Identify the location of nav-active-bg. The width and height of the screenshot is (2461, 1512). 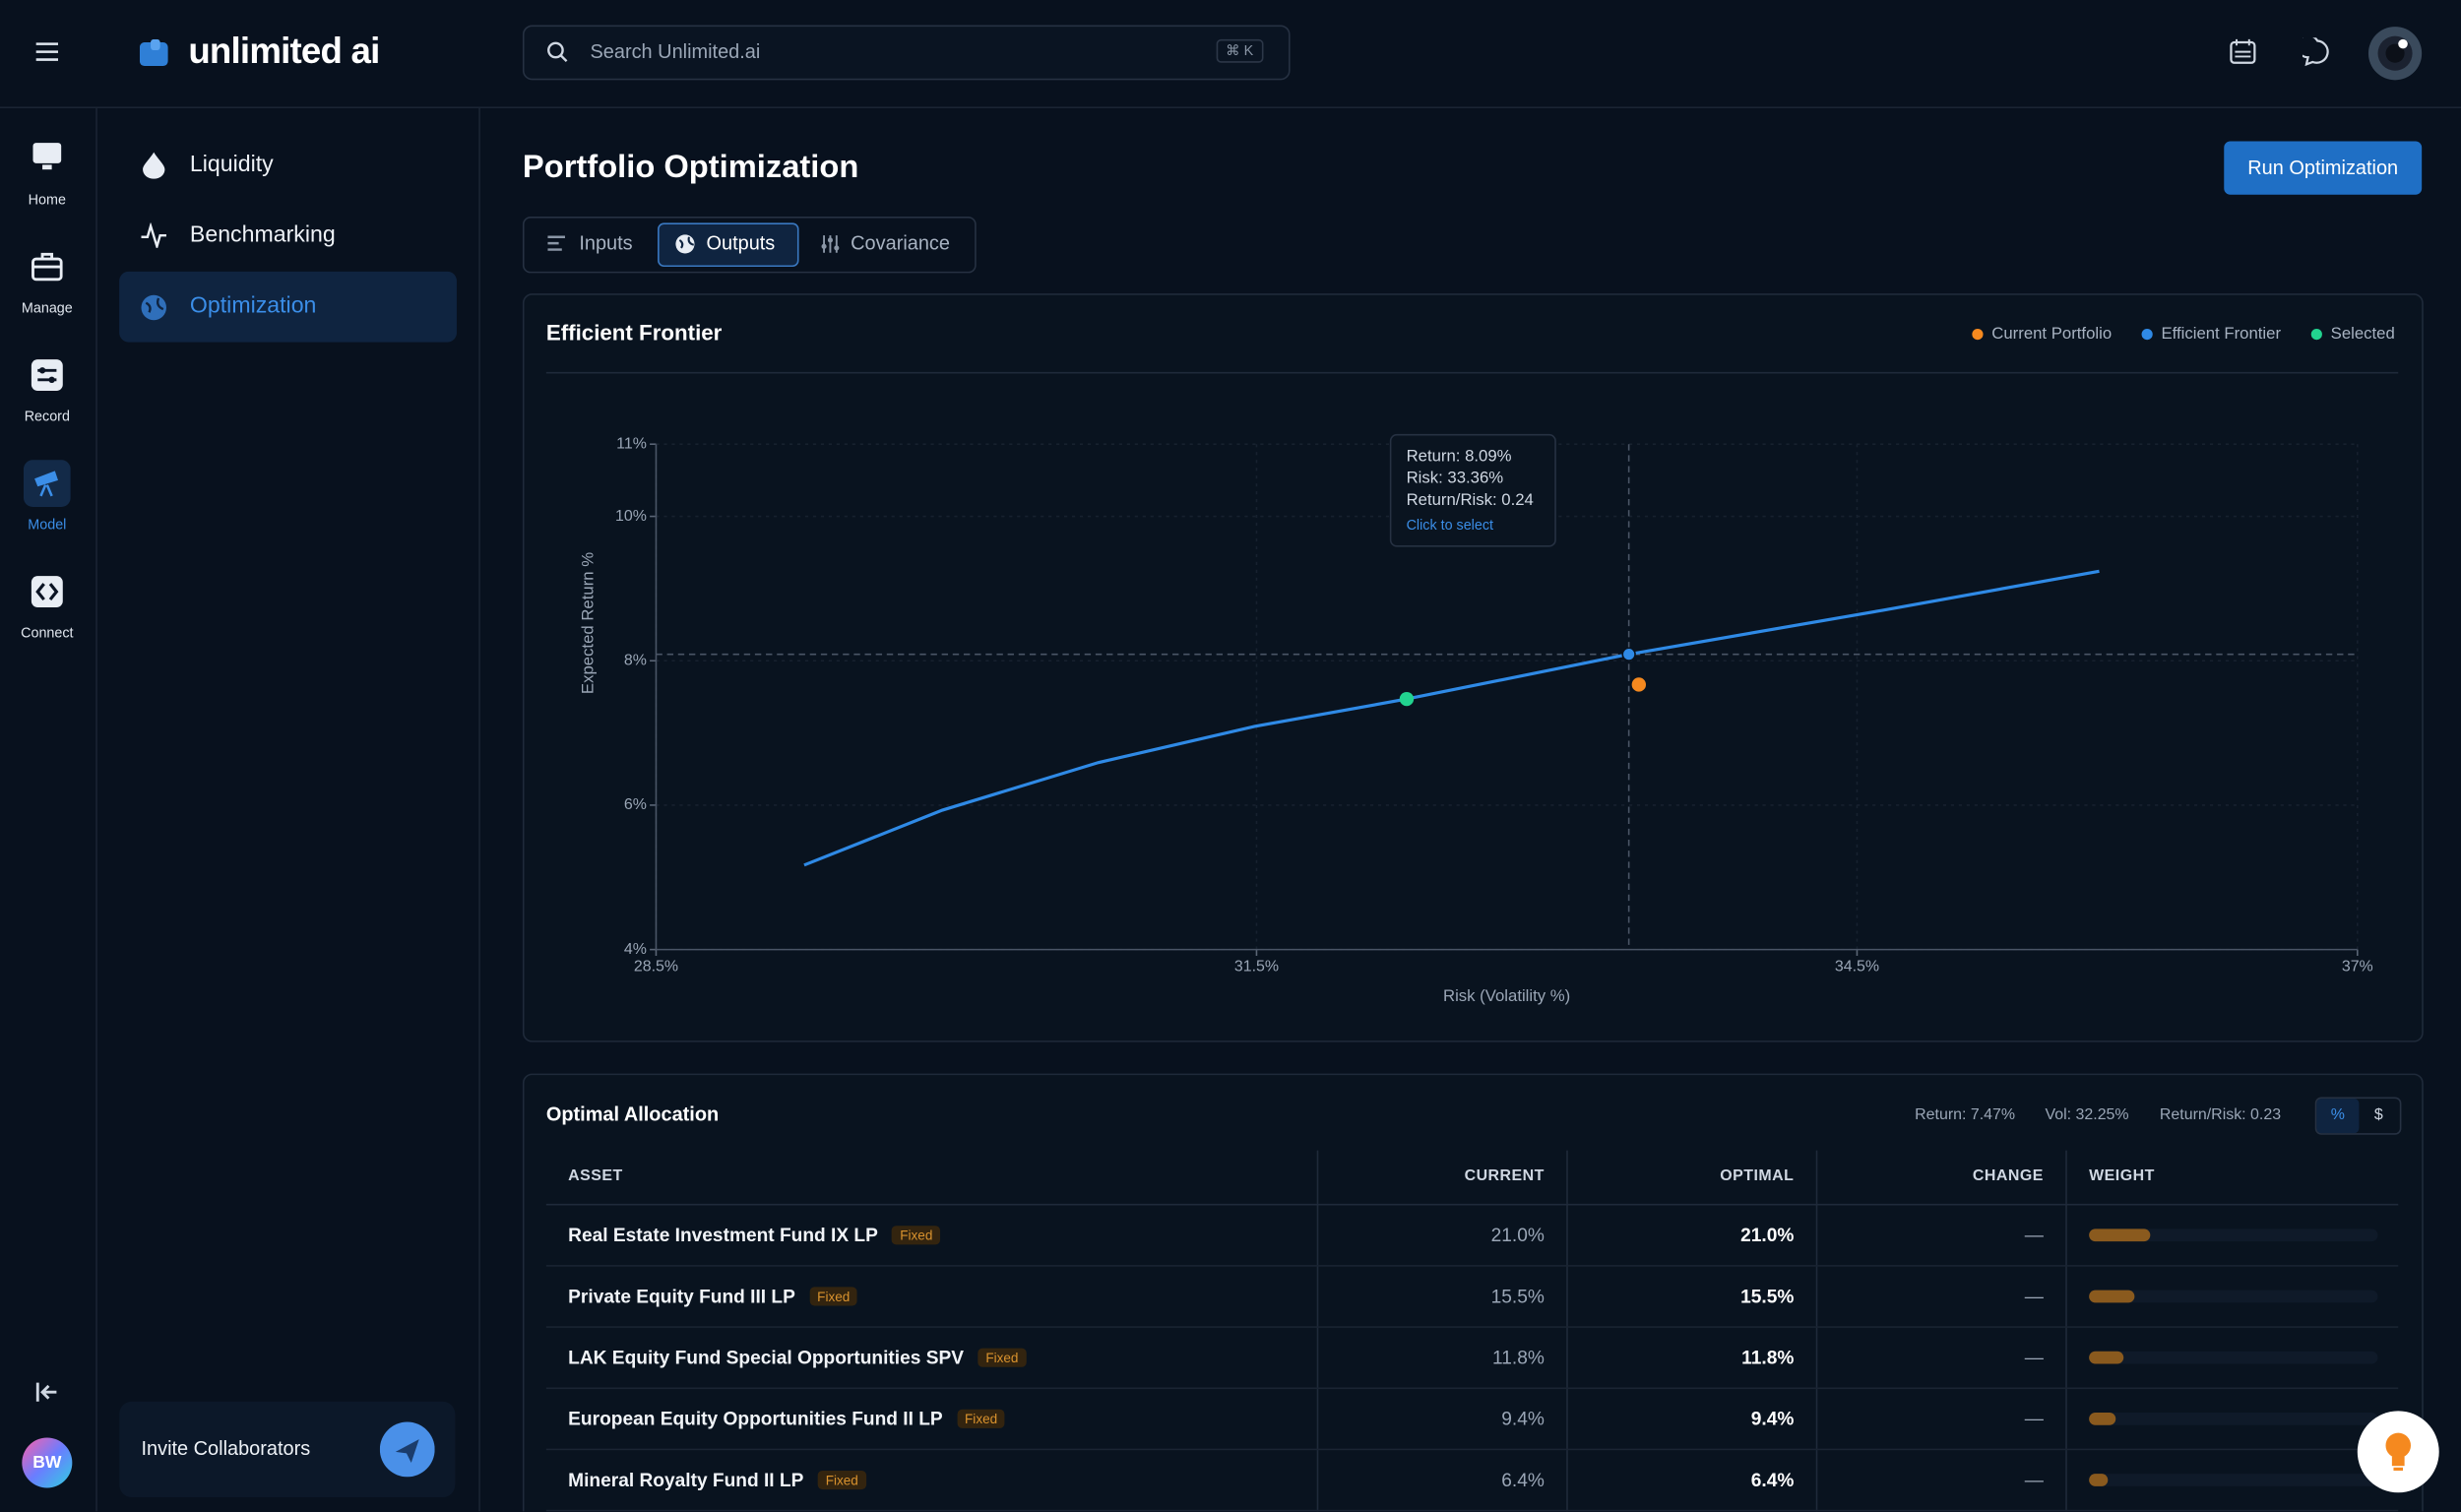
(288, 307).